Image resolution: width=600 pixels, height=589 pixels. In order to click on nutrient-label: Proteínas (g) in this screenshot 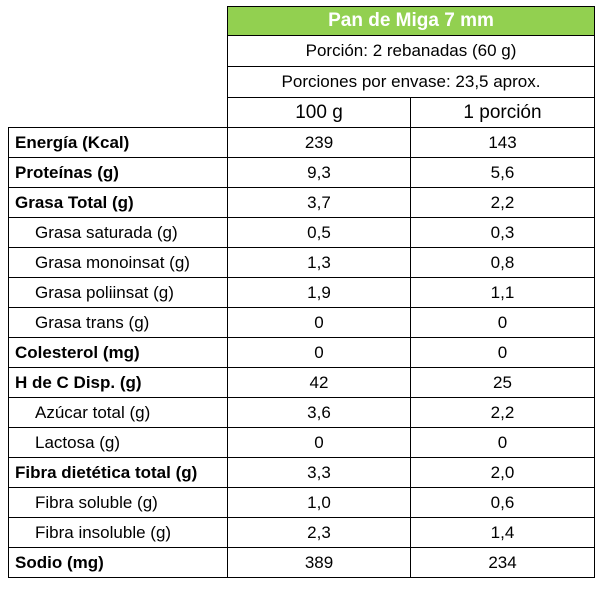, I will do `click(118, 172)`.